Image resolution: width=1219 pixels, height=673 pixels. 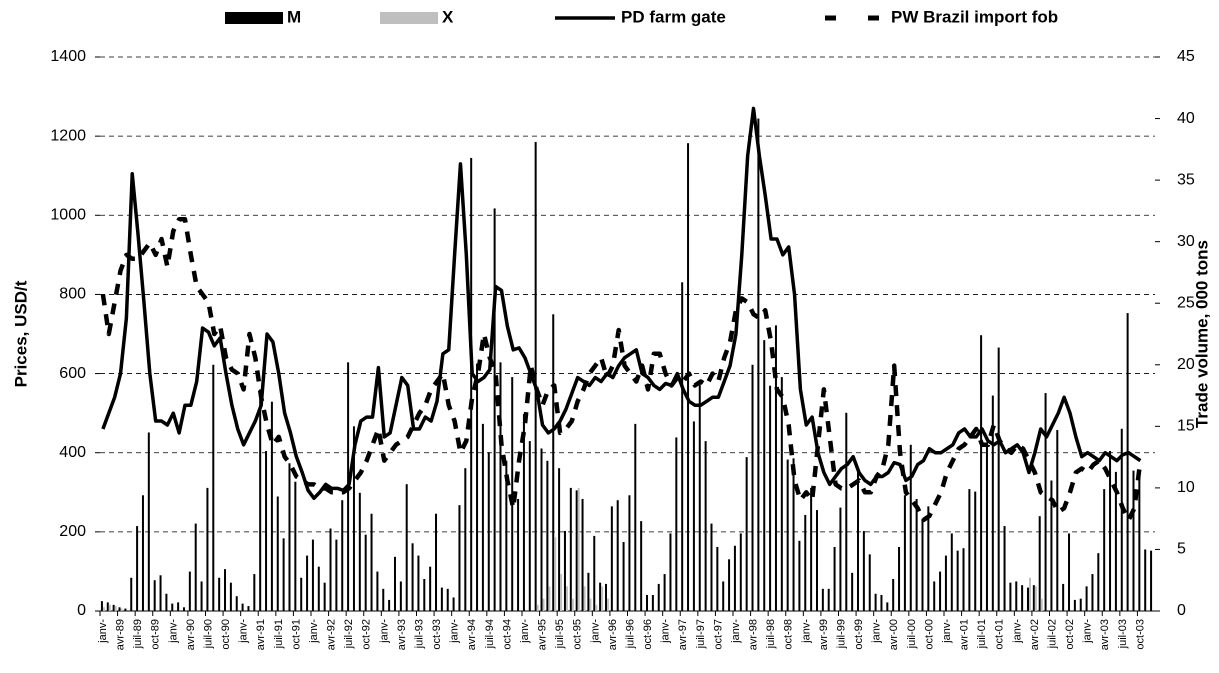 What do you see at coordinates (72, 294) in the screenshot?
I see `y-tick-label: 800` at bounding box center [72, 294].